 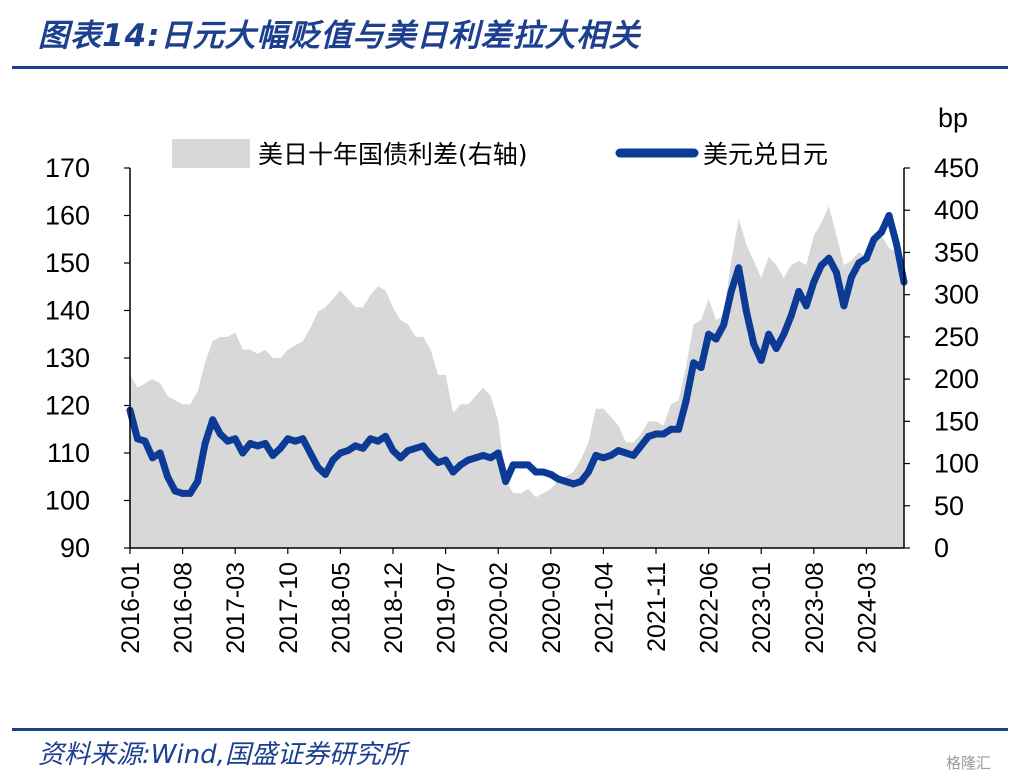 I want to click on right-tick-label: 250, so click(x=956, y=337).